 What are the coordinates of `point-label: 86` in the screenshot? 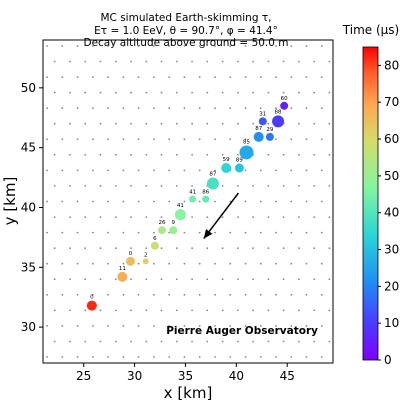 It's located at (205, 193).